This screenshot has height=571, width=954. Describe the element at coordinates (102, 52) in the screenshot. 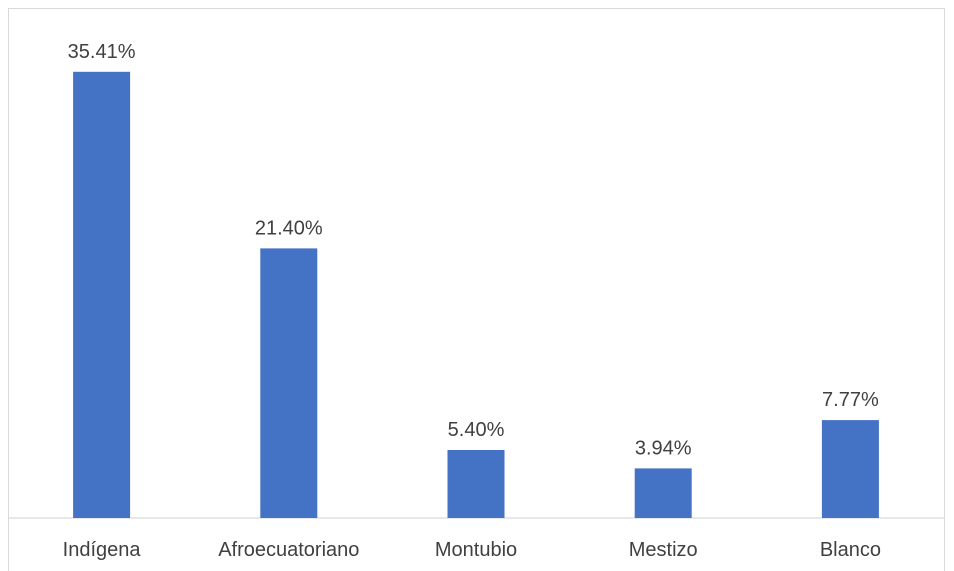

I see `data-label-indigena: 35.41%` at that location.